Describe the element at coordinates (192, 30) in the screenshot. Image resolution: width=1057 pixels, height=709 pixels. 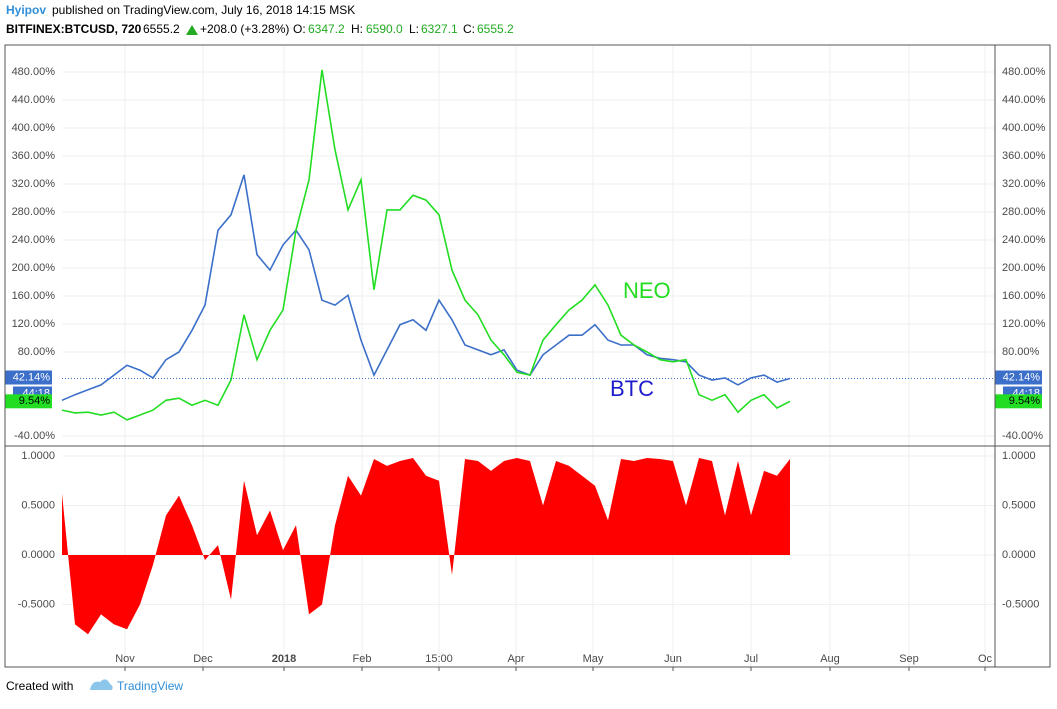
I see `up-arrow` at that location.